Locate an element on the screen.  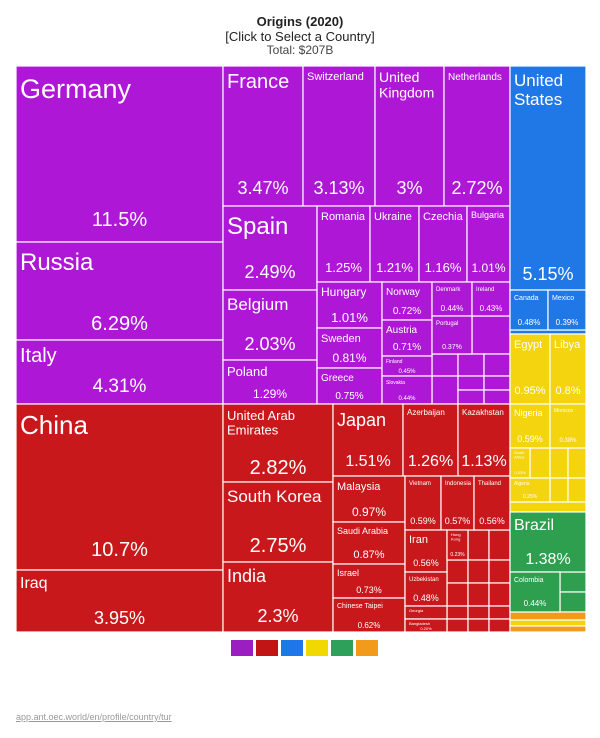
treemap-cell-israel: Israel 0.73% is located at coordinates (369, 581).